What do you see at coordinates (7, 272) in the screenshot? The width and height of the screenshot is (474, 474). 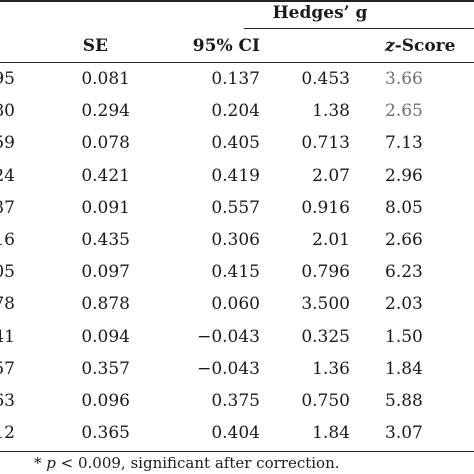 I see `row-g-cell: 605` at bounding box center [7, 272].